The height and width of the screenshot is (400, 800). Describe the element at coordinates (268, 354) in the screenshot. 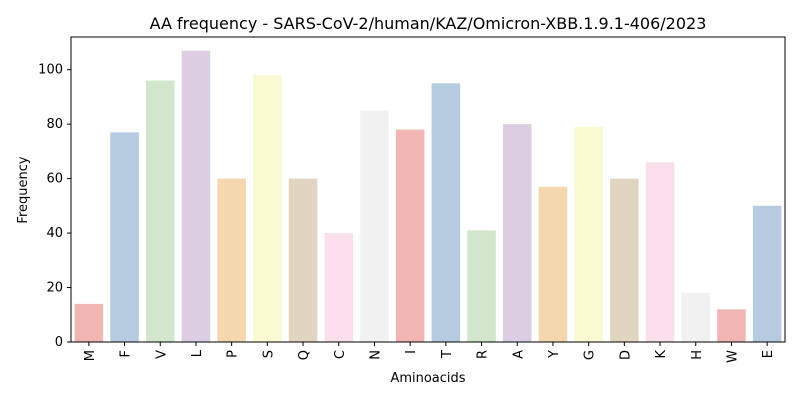

I see `x-tick-label: S` at that location.